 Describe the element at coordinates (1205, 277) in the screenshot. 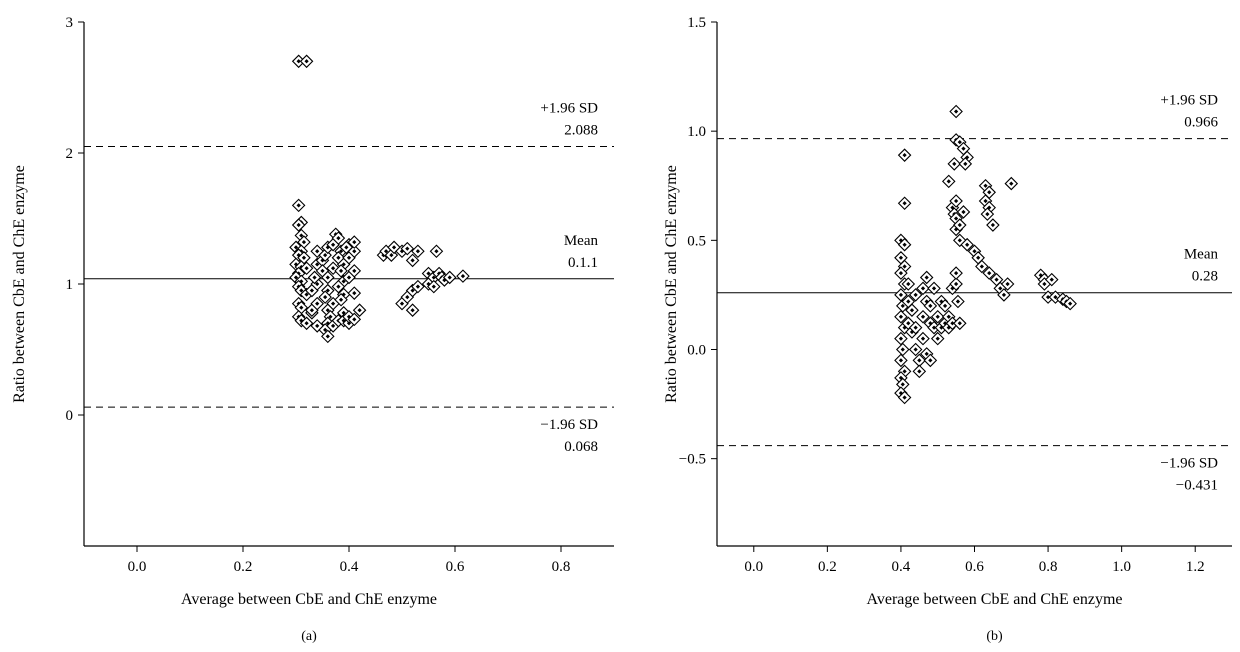

I see `reference-line-value: 0.28` at that location.